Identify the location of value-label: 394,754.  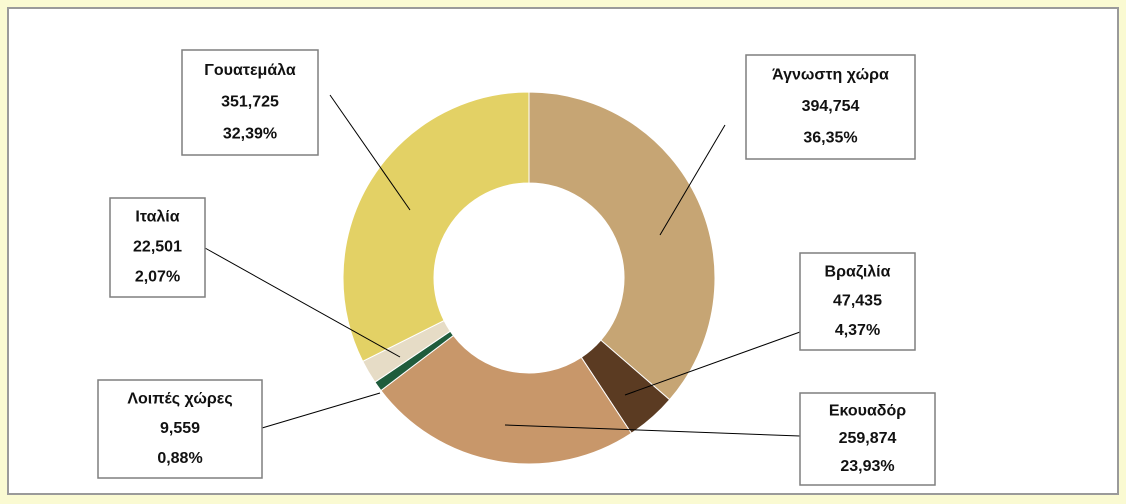
(831, 106).